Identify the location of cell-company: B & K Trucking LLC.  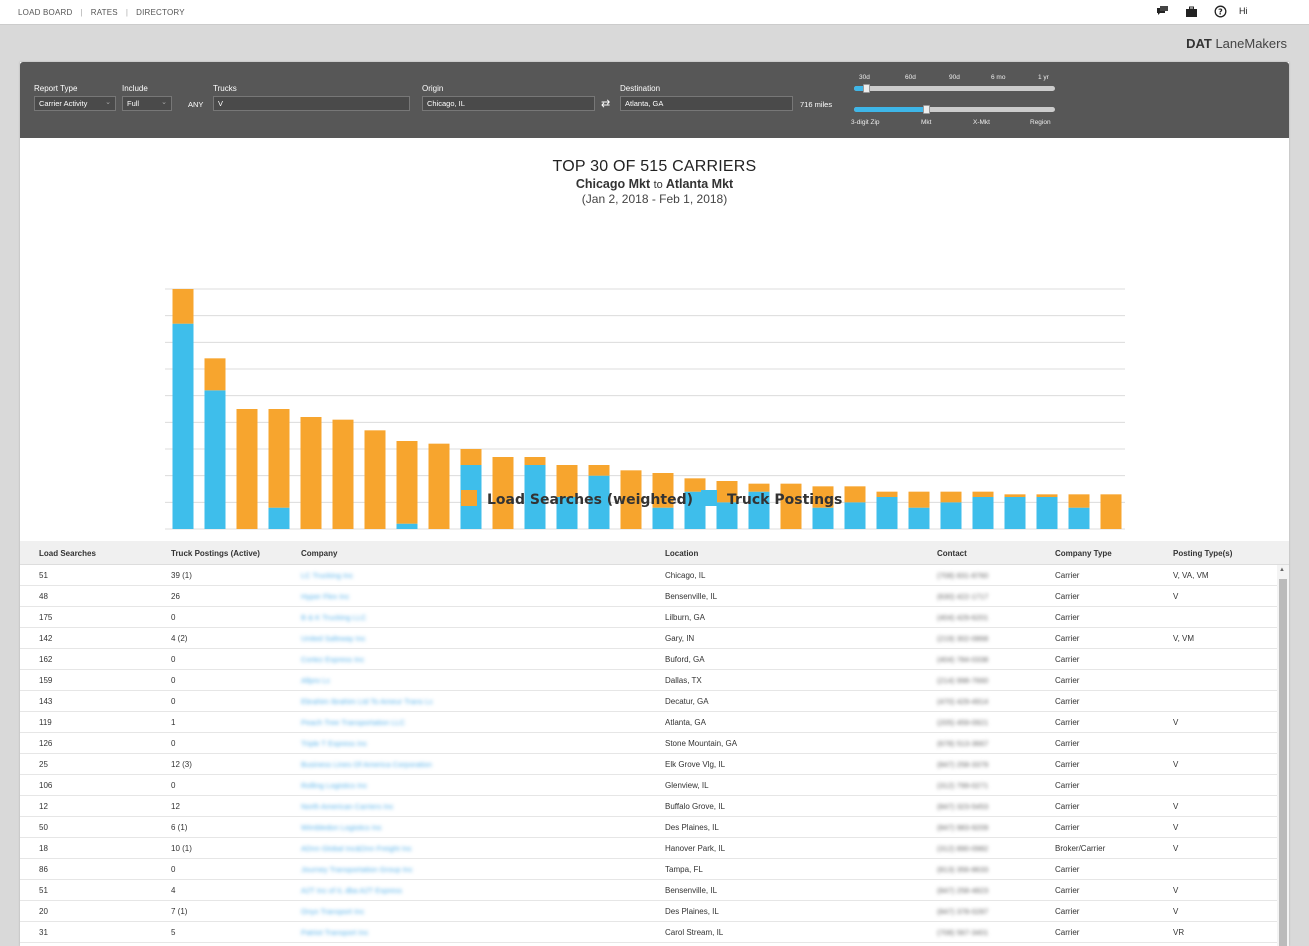
(334, 617).